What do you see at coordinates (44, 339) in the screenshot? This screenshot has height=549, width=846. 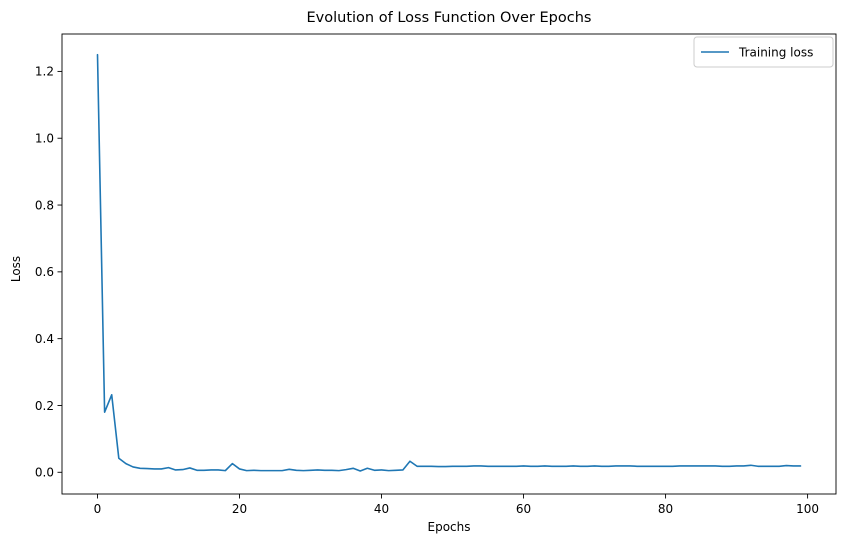 I see `y-tick-label: 0.4` at bounding box center [44, 339].